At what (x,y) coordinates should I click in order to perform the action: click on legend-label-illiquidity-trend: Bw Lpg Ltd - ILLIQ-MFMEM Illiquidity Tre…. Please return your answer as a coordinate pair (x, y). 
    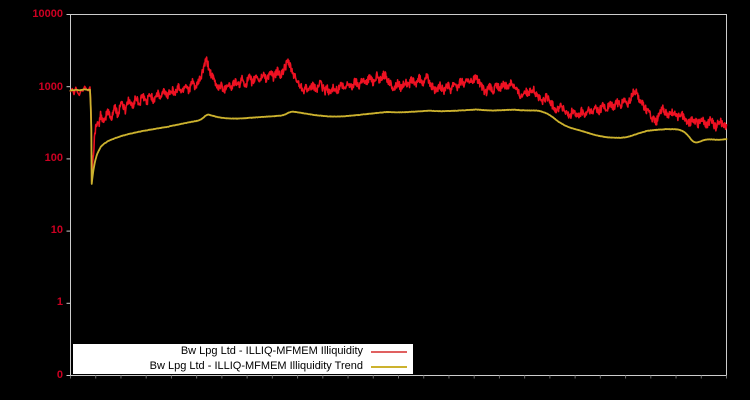
    Looking at the image, I should click on (256, 366).